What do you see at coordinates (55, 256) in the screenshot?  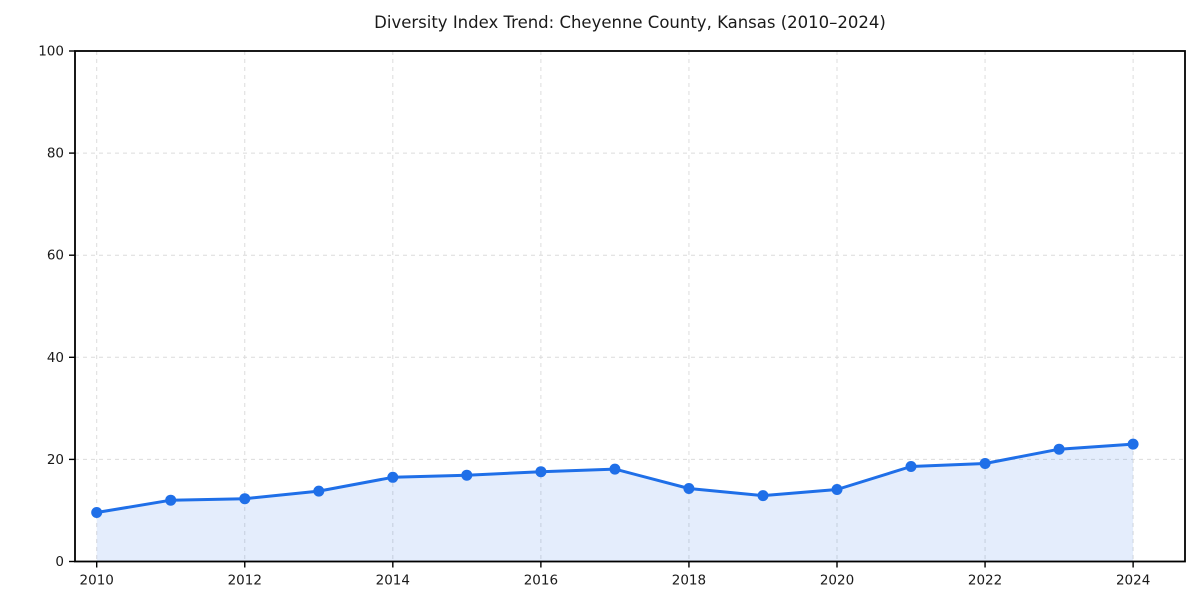 I see `y-tick-label: 60` at bounding box center [55, 256].